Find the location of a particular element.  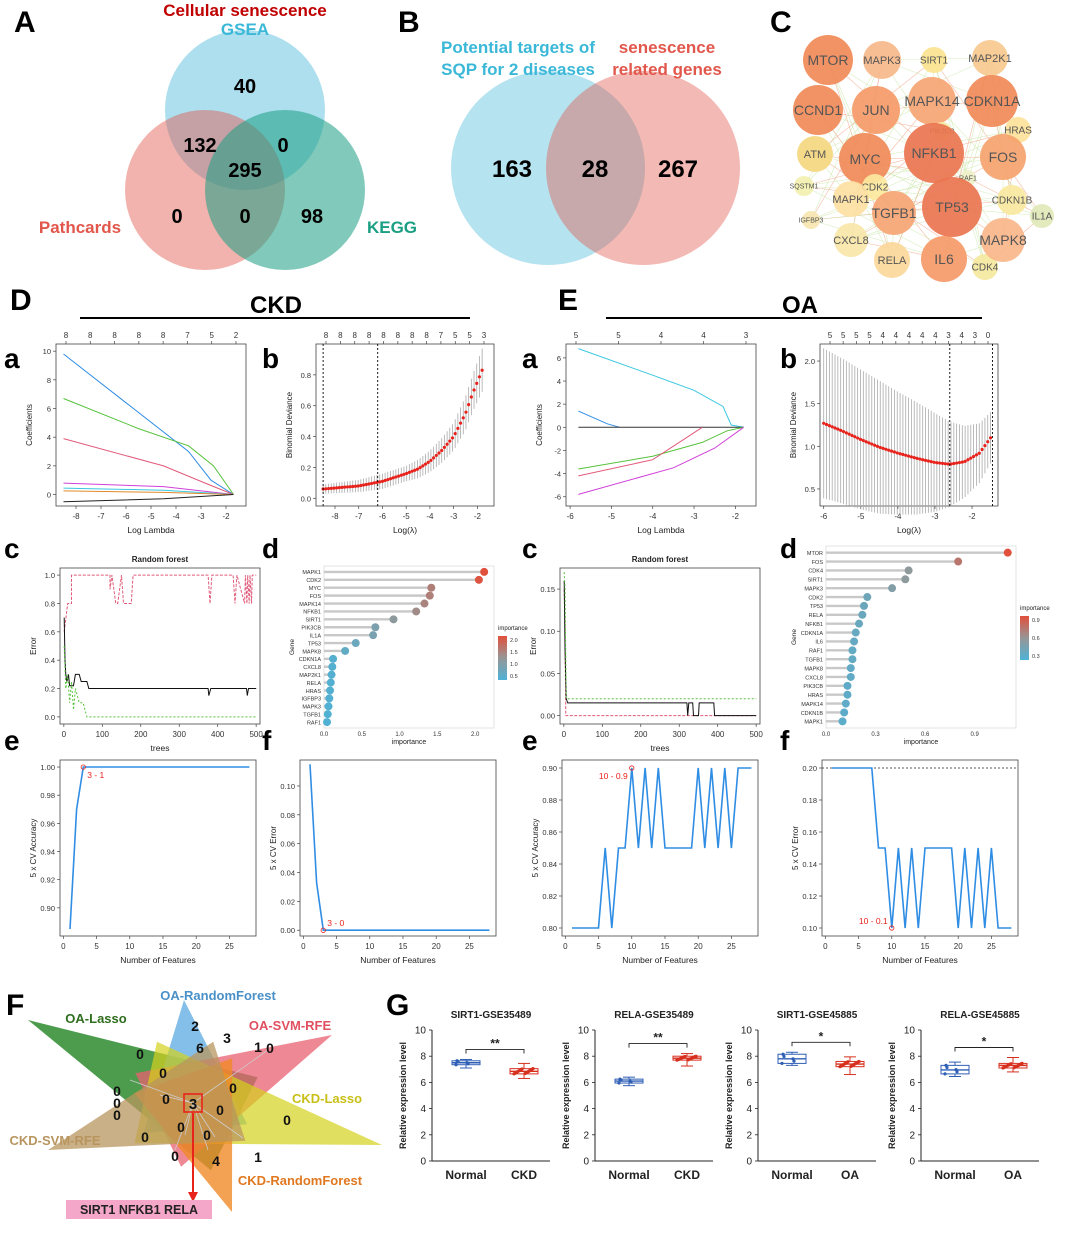

sub-letter-Ed: d is located at coordinates (788, 548).